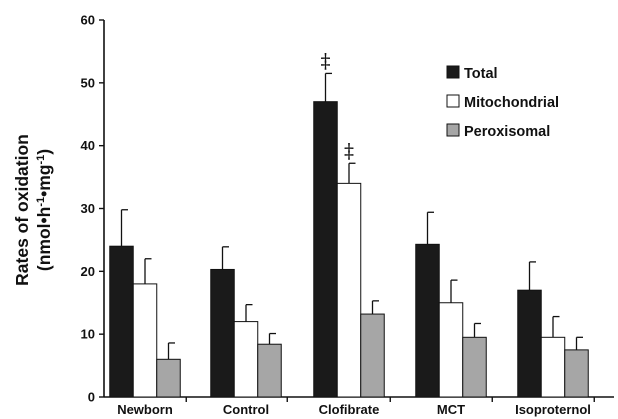  What do you see at coordinates (88, 82) in the screenshot?
I see `y-tick-label: 50` at bounding box center [88, 82].